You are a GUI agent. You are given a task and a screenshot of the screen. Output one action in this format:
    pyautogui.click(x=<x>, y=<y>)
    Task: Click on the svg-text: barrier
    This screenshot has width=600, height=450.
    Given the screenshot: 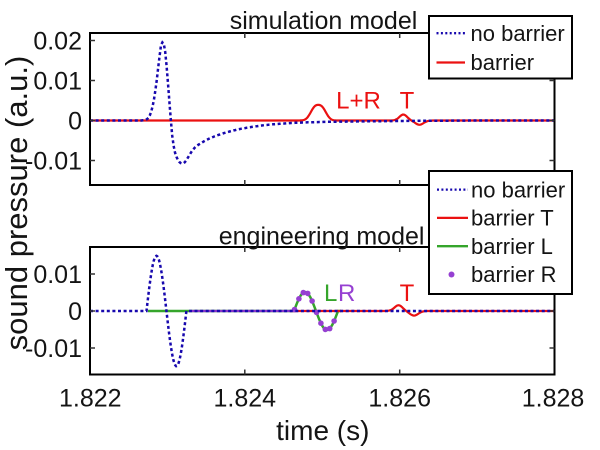 What is the action you would take?
    pyautogui.click(x=503, y=62)
    